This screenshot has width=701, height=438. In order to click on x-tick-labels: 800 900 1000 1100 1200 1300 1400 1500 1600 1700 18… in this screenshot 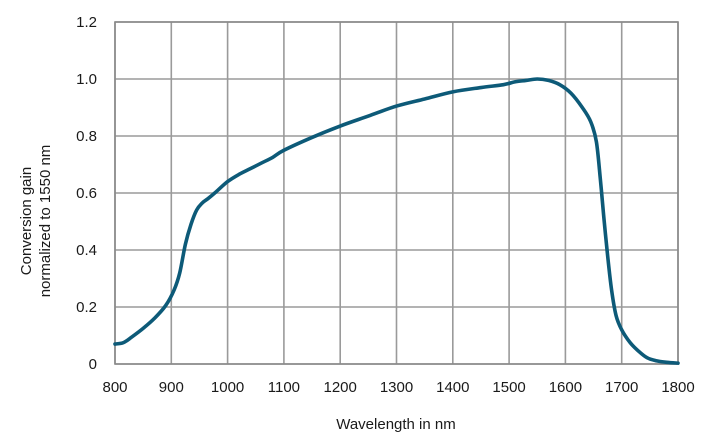, I will do `click(398, 387)`.